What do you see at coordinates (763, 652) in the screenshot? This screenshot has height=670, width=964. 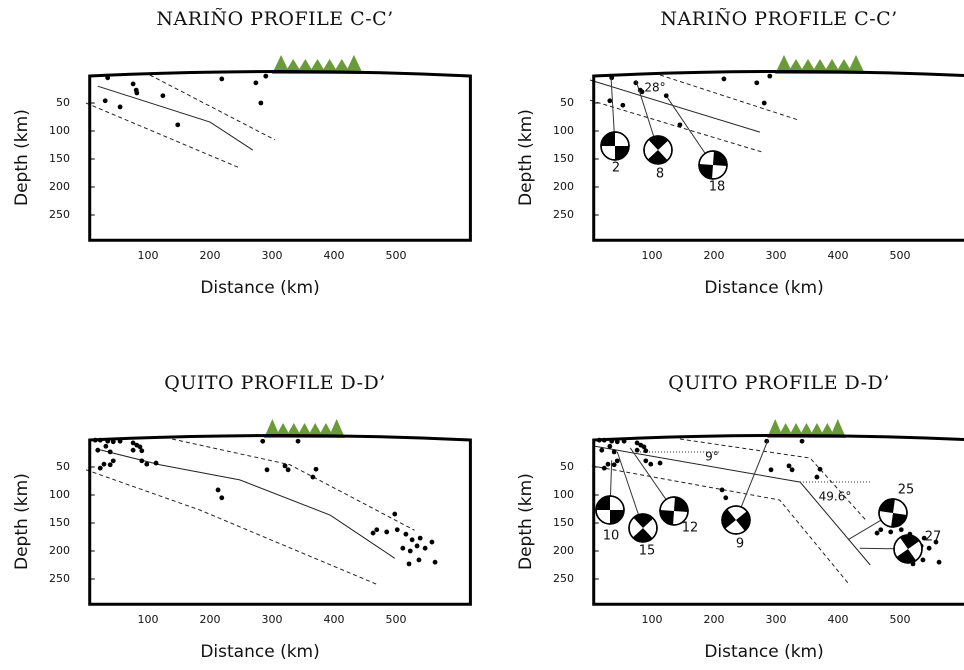 I see `x-axis-label: Distance (km)` at bounding box center [763, 652].